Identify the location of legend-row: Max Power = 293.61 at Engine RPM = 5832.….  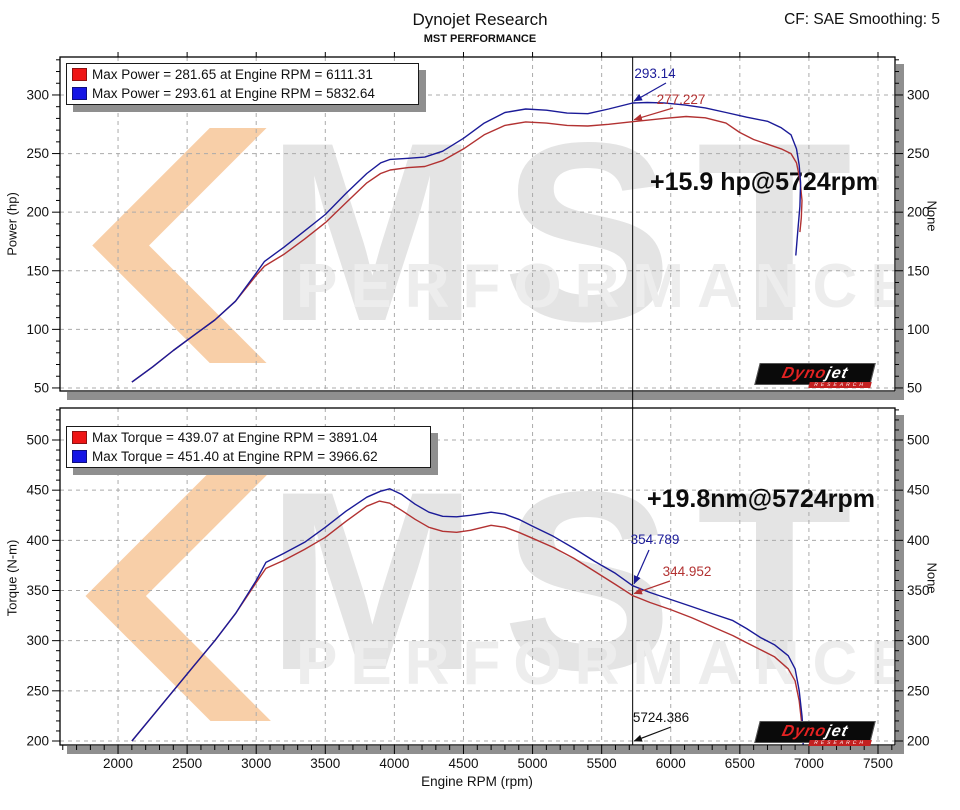
(243, 93).